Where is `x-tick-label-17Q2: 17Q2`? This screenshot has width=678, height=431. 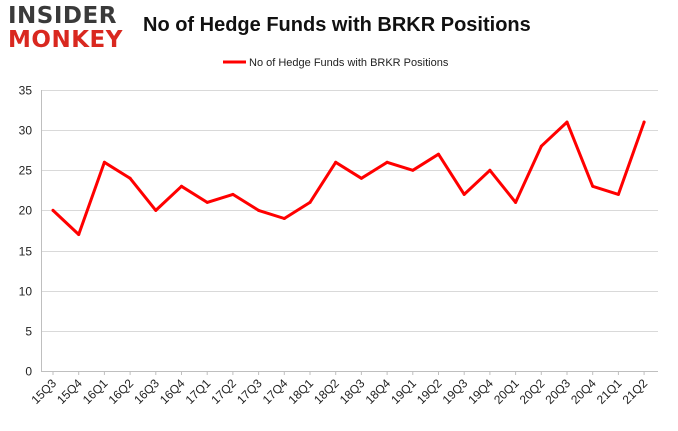 x-tick-label-17Q2: 17Q2 is located at coordinates (223, 391).